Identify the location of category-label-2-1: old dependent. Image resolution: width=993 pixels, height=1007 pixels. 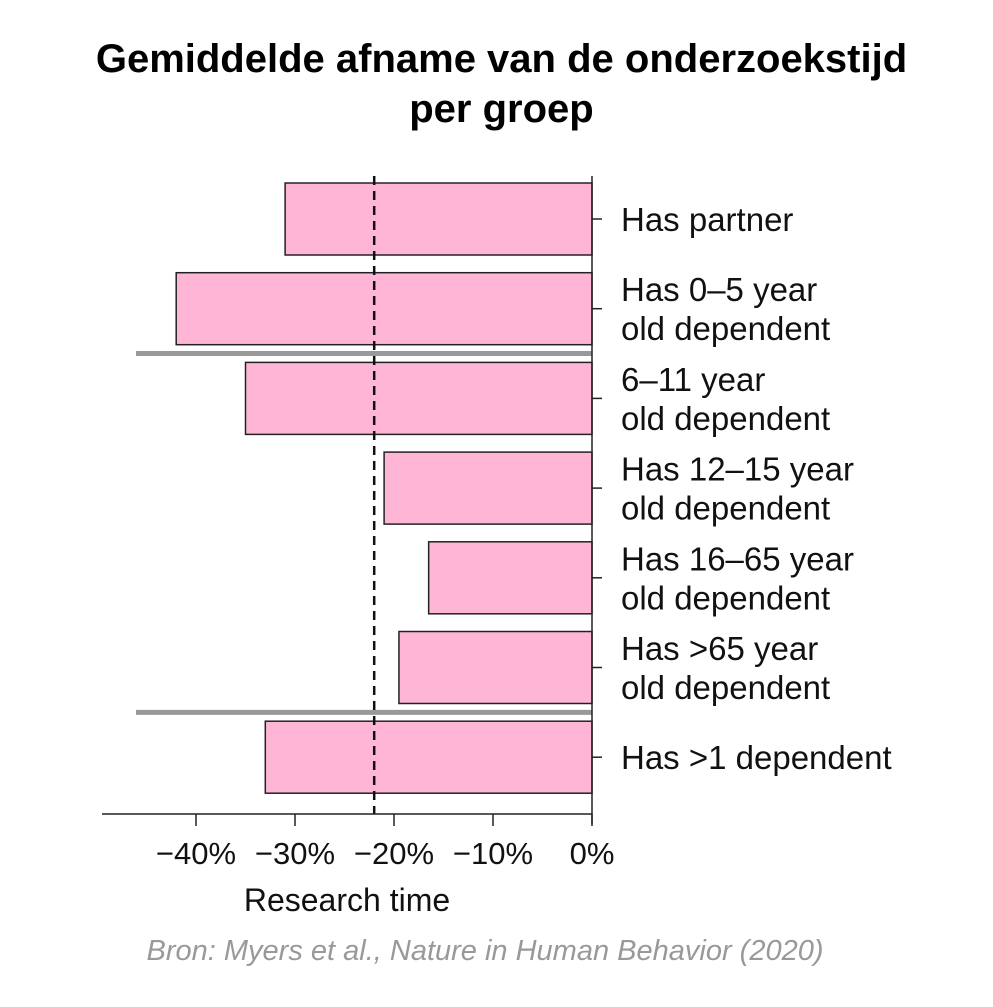
(725, 418).